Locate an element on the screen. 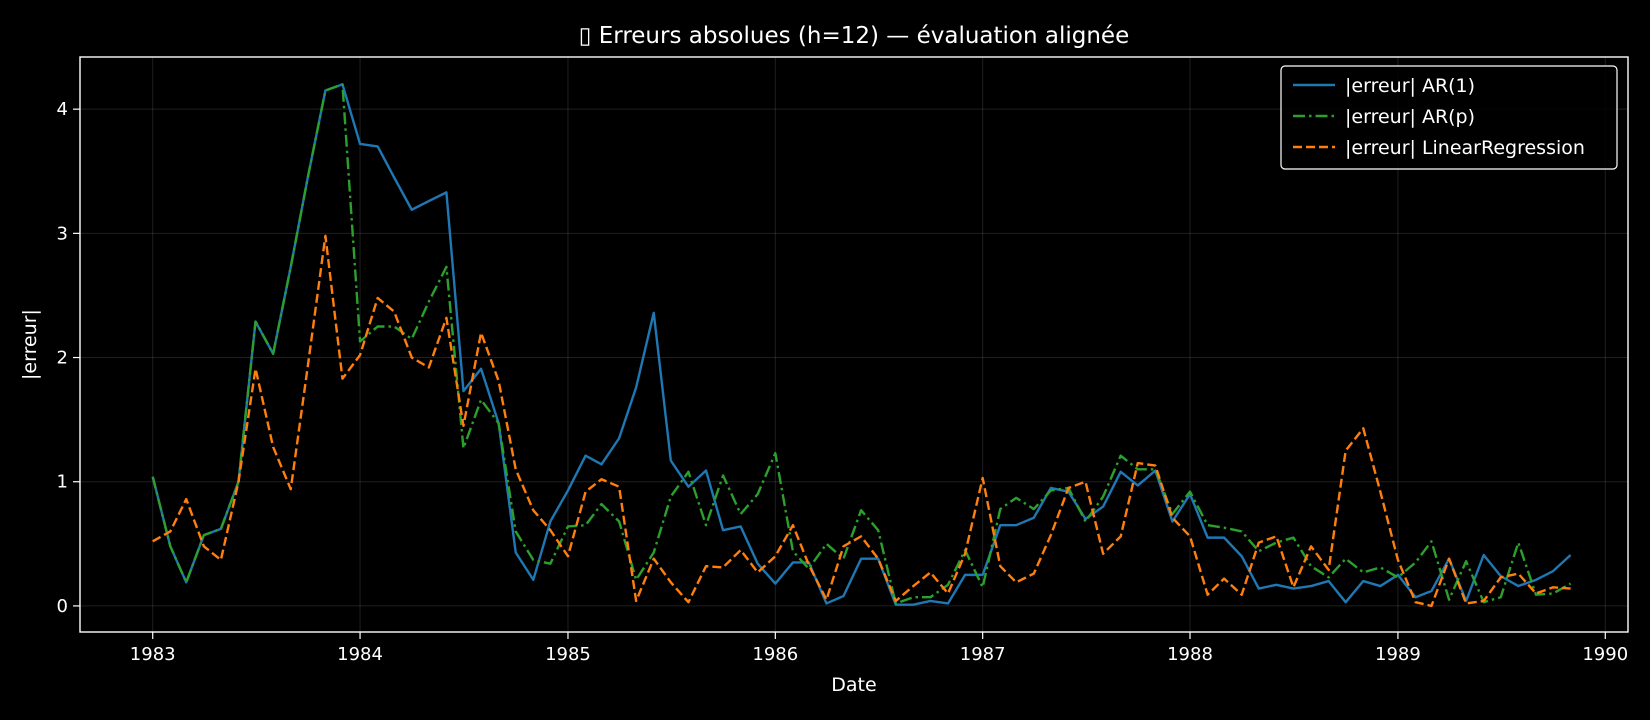 The width and height of the screenshot is (1650, 720). y-tick-label: 1 is located at coordinates (62, 482).